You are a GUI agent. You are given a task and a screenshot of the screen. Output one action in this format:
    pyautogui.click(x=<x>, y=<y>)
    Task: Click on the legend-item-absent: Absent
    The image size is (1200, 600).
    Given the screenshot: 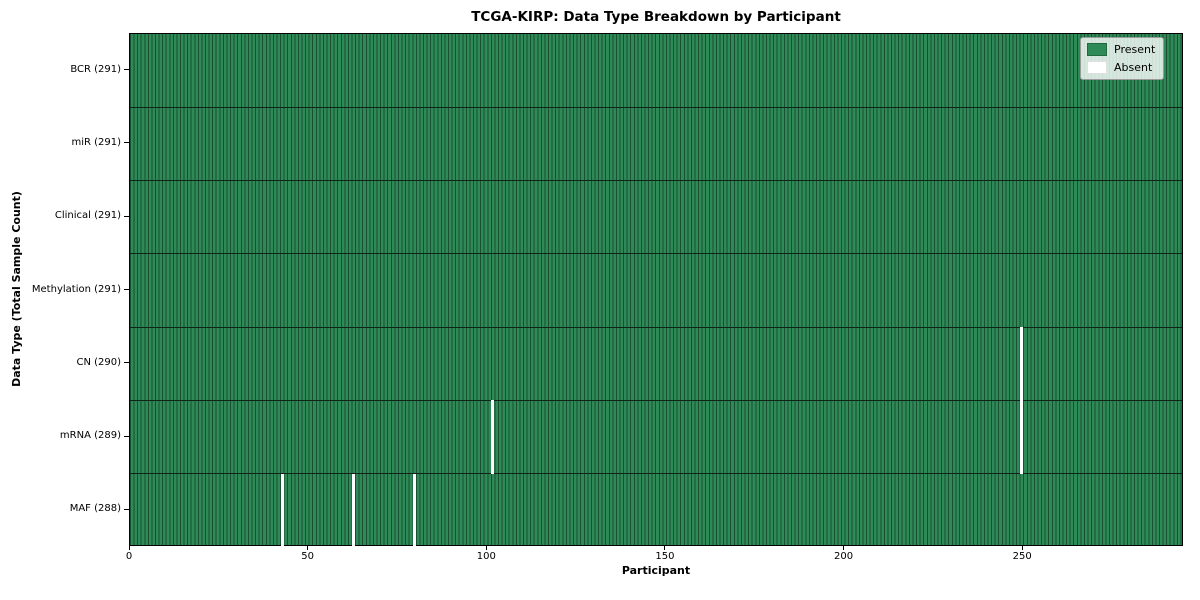 What is the action you would take?
    pyautogui.click(x=1121, y=67)
    